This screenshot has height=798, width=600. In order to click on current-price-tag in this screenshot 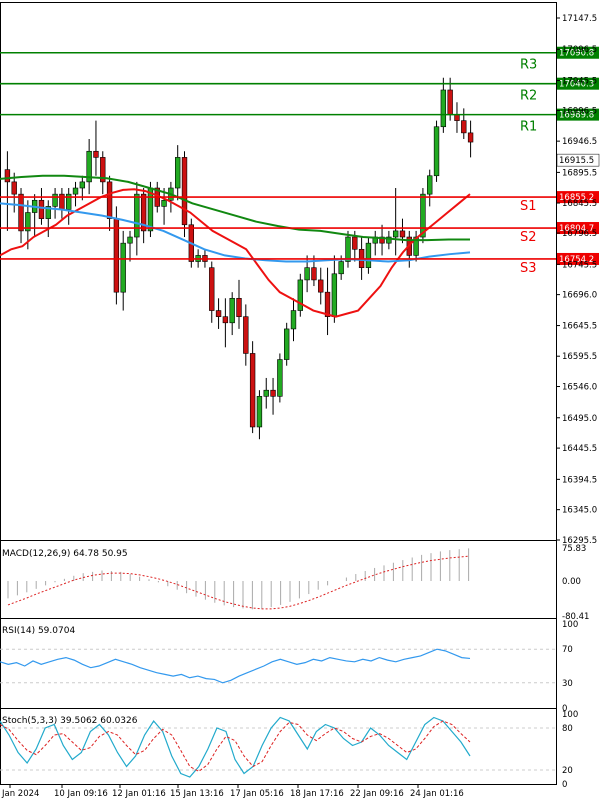, I will do `click(578, 160)`.